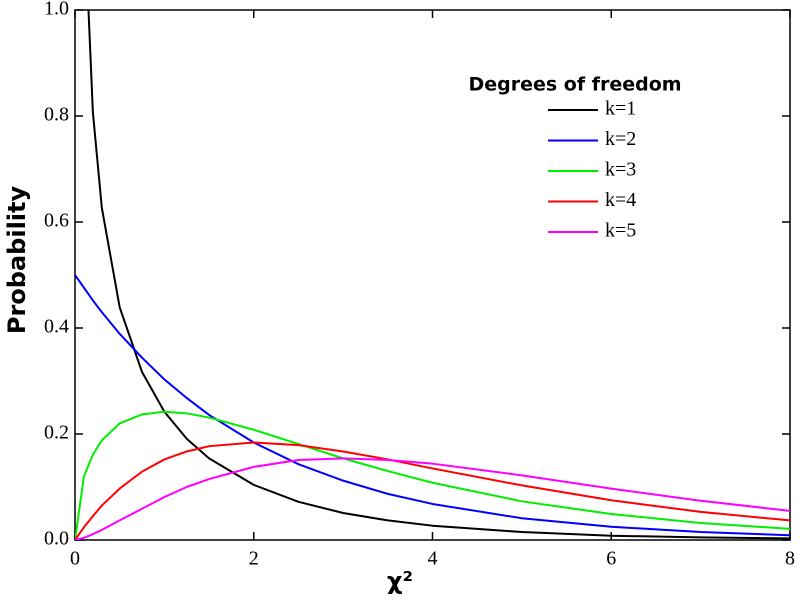 The width and height of the screenshot is (800, 600). Describe the element at coordinates (620, 200) in the screenshot. I see `legend-label: k=4` at that location.